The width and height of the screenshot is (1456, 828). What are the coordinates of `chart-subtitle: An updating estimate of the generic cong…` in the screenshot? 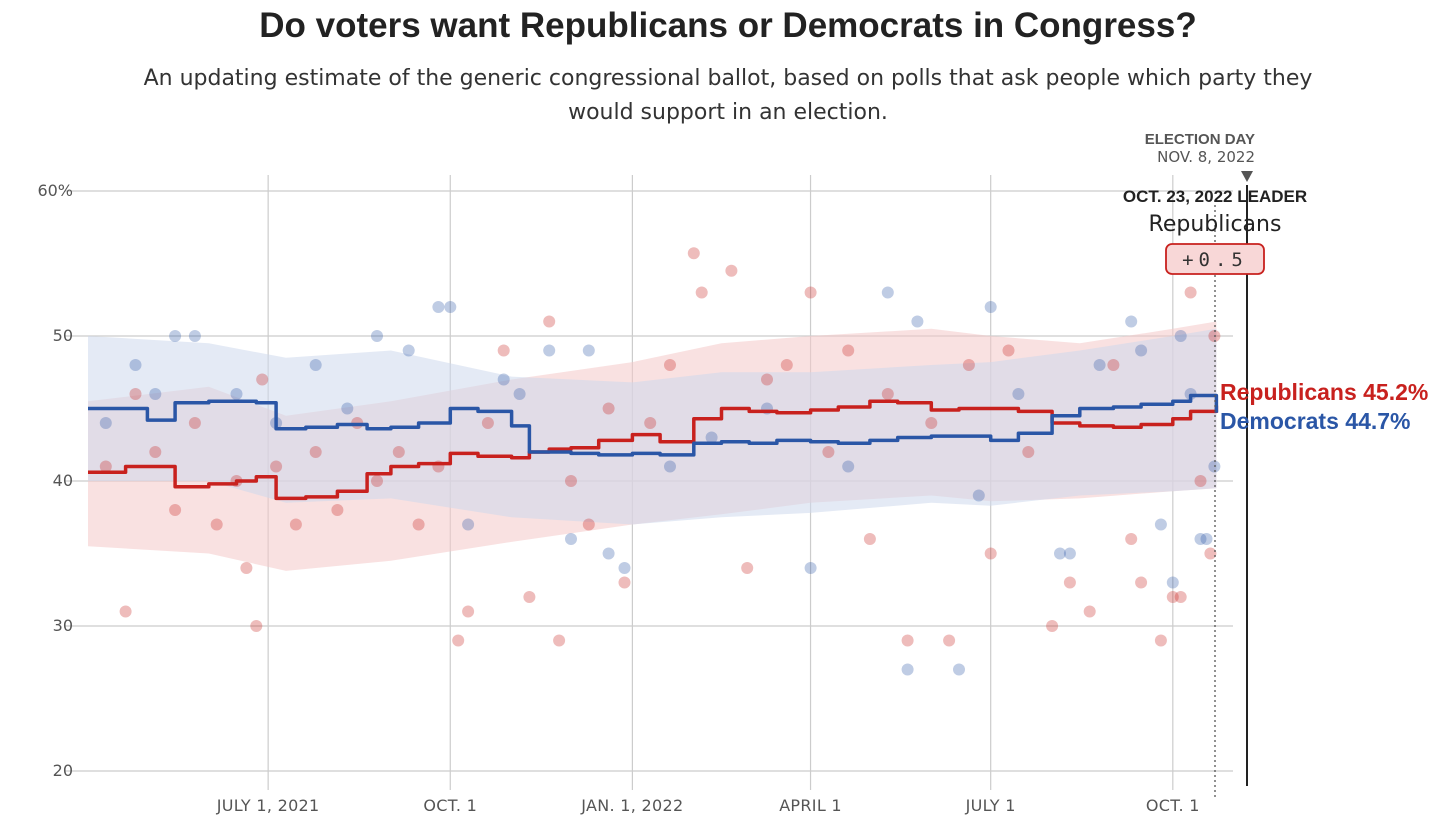 It's located at (728, 95).